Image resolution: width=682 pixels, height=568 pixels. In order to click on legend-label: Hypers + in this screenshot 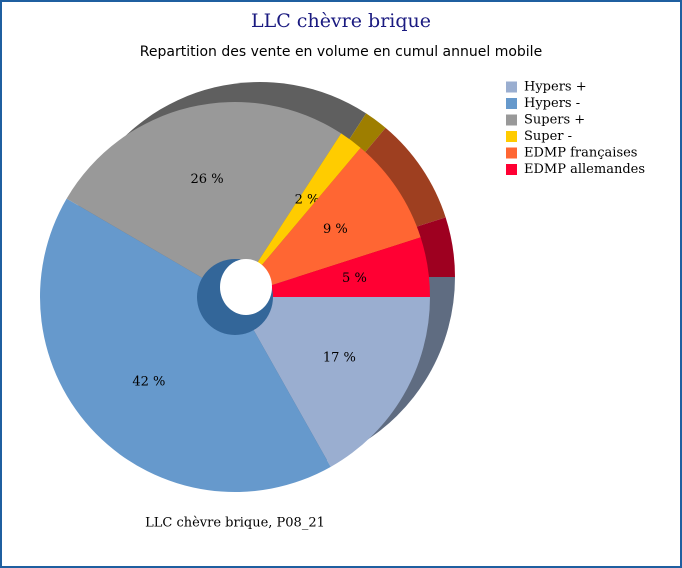, I will do `click(555, 87)`.